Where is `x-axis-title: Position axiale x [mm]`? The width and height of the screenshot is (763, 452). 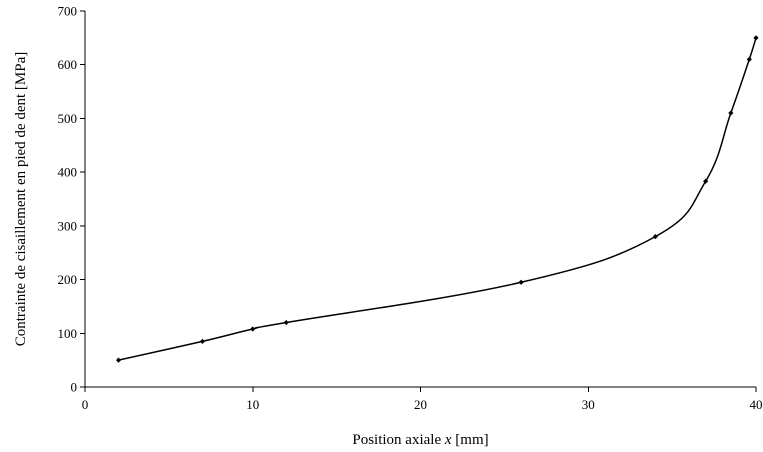
x-axis-title: Position axiale x [mm] is located at coordinates (420, 440).